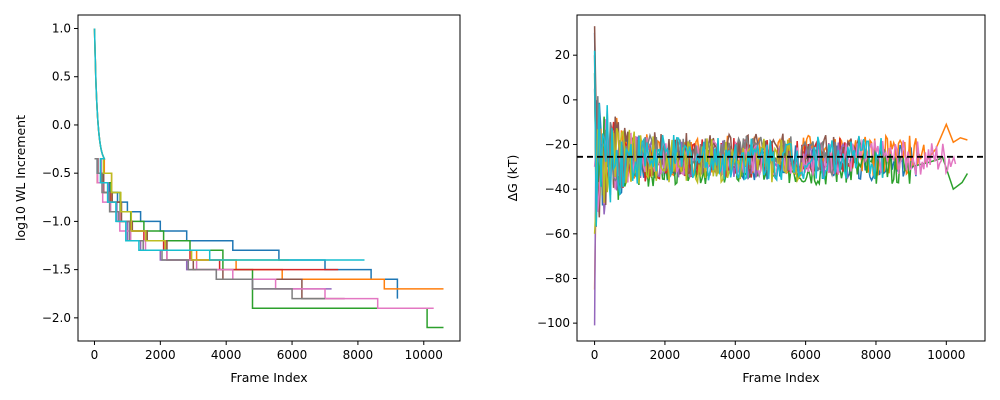 Image resolution: width=1000 pixels, height=400 pixels. I want to click on wl-series-line, so click(209, 228).